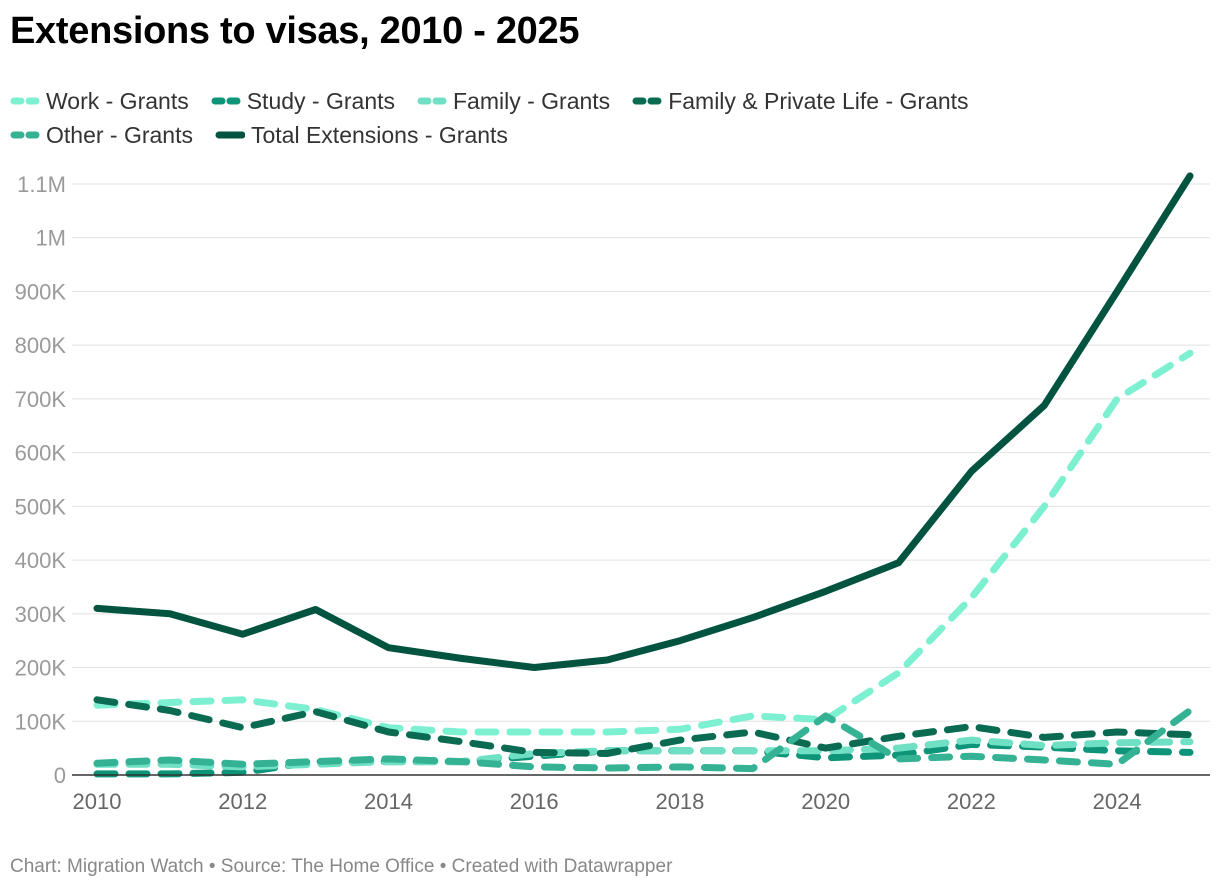 Image resolution: width=1220 pixels, height=892 pixels. Describe the element at coordinates (534, 801) in the screenshot. I see `x-tick-label: 2016` at that location.